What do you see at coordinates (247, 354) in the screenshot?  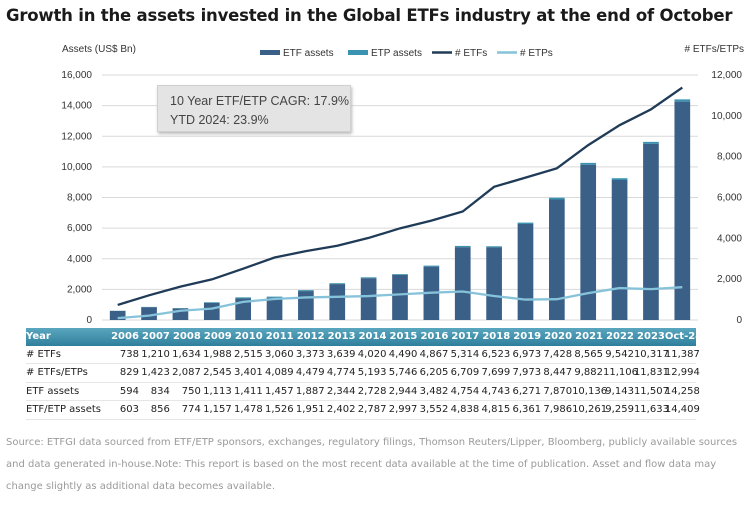 I see `table-cell: 2,515` at bounding box center [247, 354].